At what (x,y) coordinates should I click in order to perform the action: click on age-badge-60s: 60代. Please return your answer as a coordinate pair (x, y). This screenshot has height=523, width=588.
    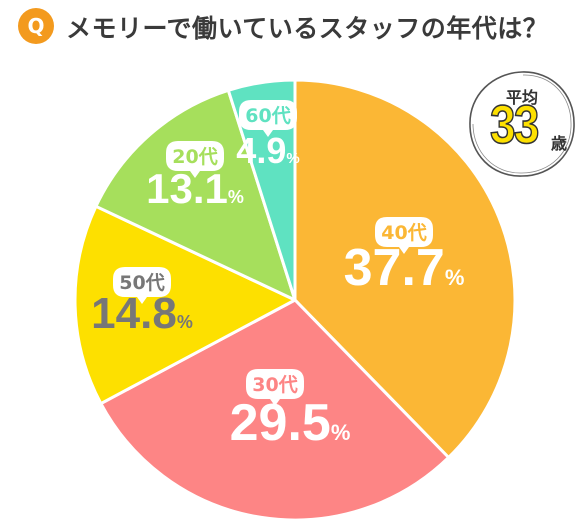
    Looking at the image, I should click on (268, 118).